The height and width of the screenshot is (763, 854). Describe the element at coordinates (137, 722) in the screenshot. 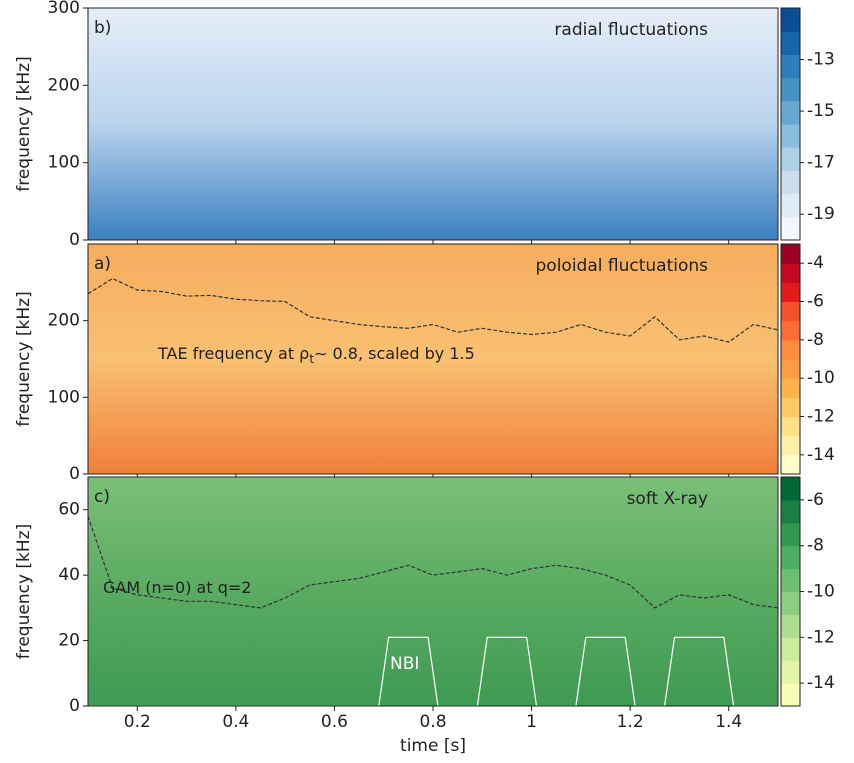

I see `x-tick-label: 0.2` at that location.